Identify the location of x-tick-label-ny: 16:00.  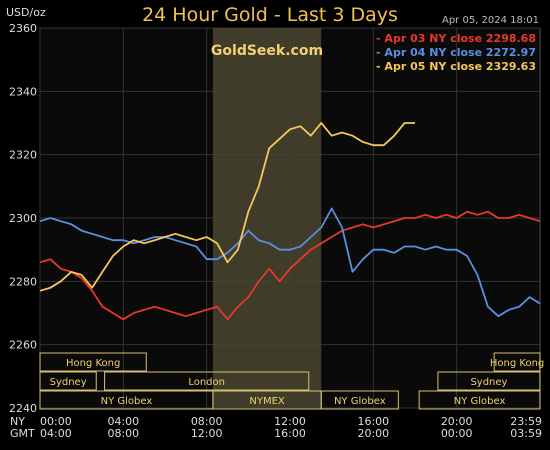
(373, 421).